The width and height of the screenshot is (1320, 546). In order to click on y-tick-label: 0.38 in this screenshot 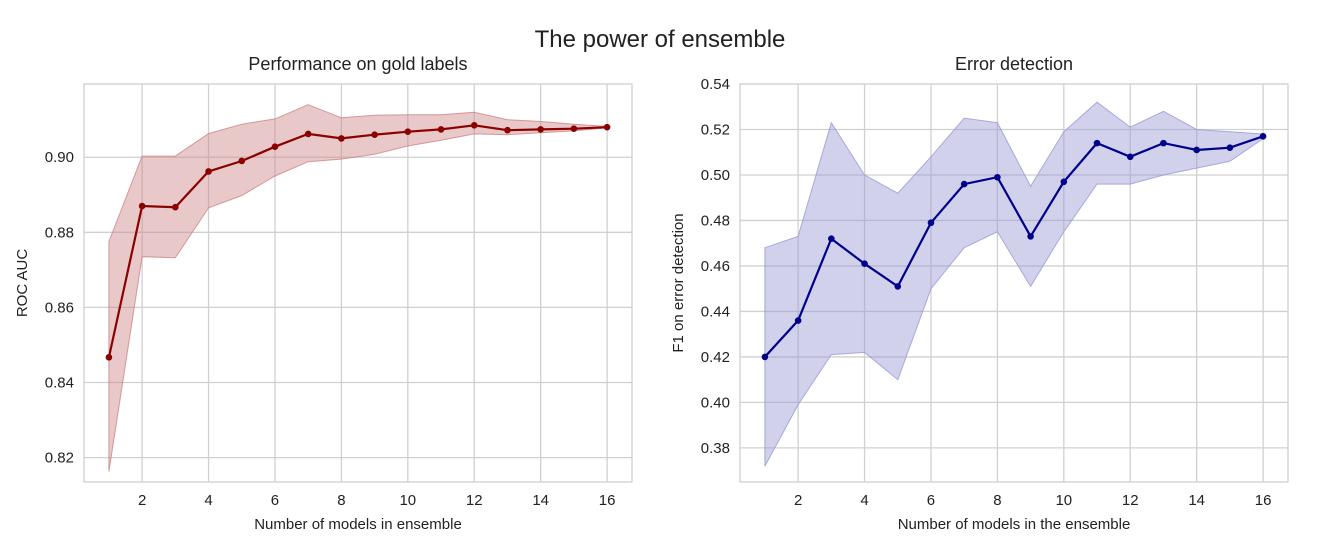, I will do `click(715, 448)`.